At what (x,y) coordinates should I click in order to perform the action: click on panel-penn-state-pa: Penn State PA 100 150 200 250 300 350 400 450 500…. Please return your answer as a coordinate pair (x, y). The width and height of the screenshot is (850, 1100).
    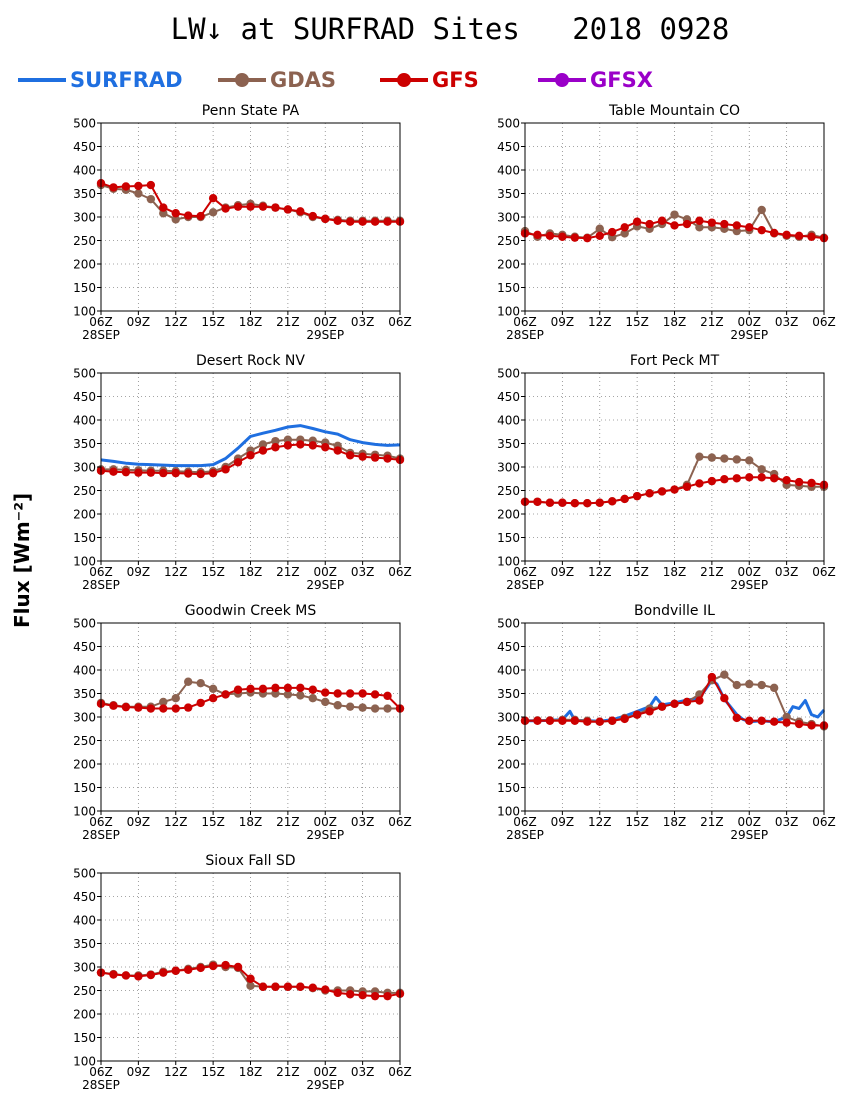
    Looking at the image, I should click on (242, 222).